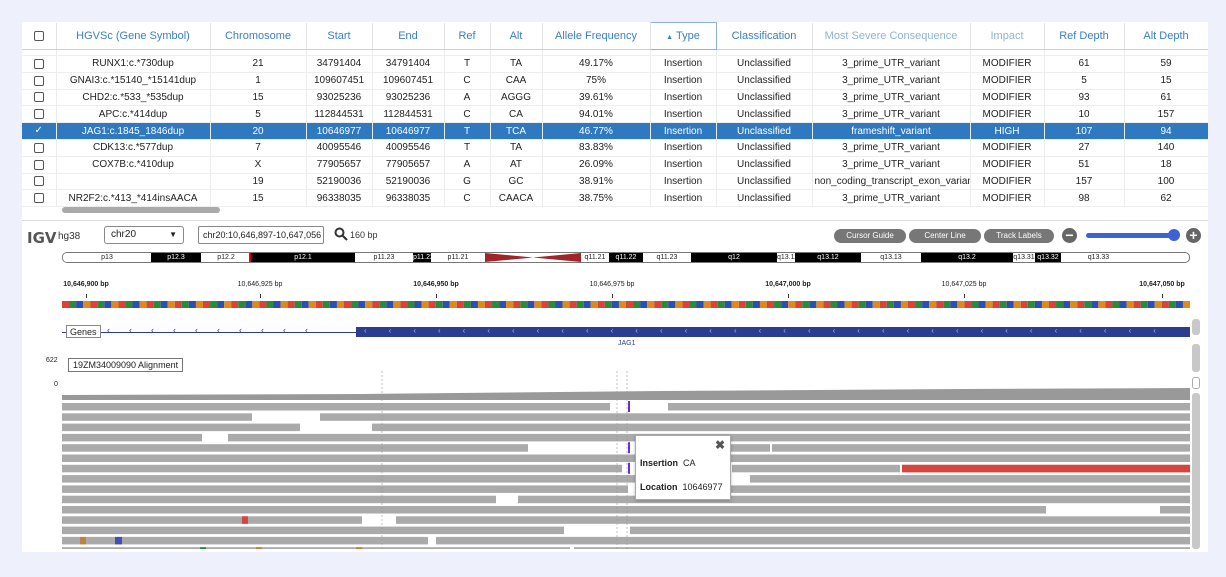  I want to click on cell-end: 93025236, so click(408, 98).